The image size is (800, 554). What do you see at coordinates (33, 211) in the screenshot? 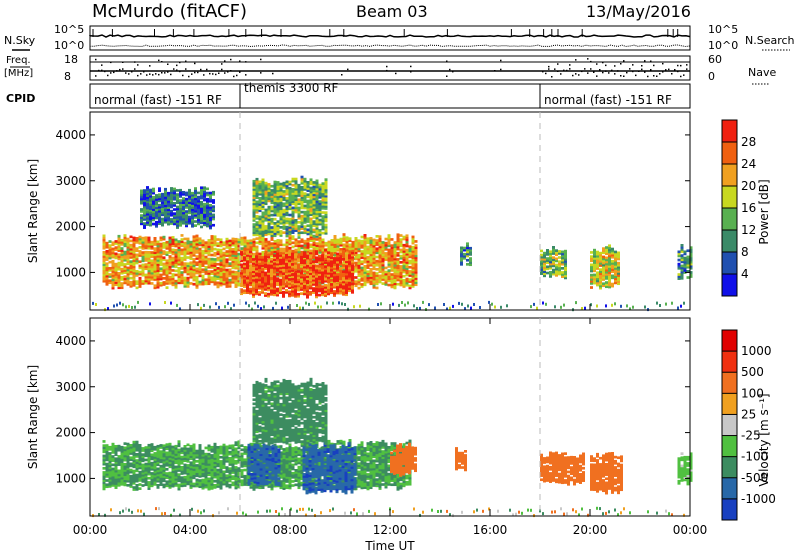
I see `power-ylabel: Slant Range [km]` at bounding box center [33, 211].